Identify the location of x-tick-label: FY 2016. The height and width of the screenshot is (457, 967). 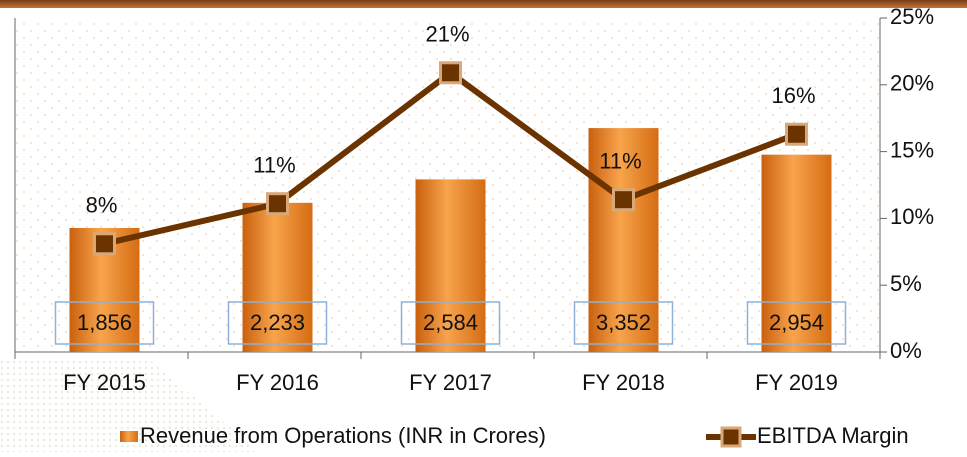
(277, 382).